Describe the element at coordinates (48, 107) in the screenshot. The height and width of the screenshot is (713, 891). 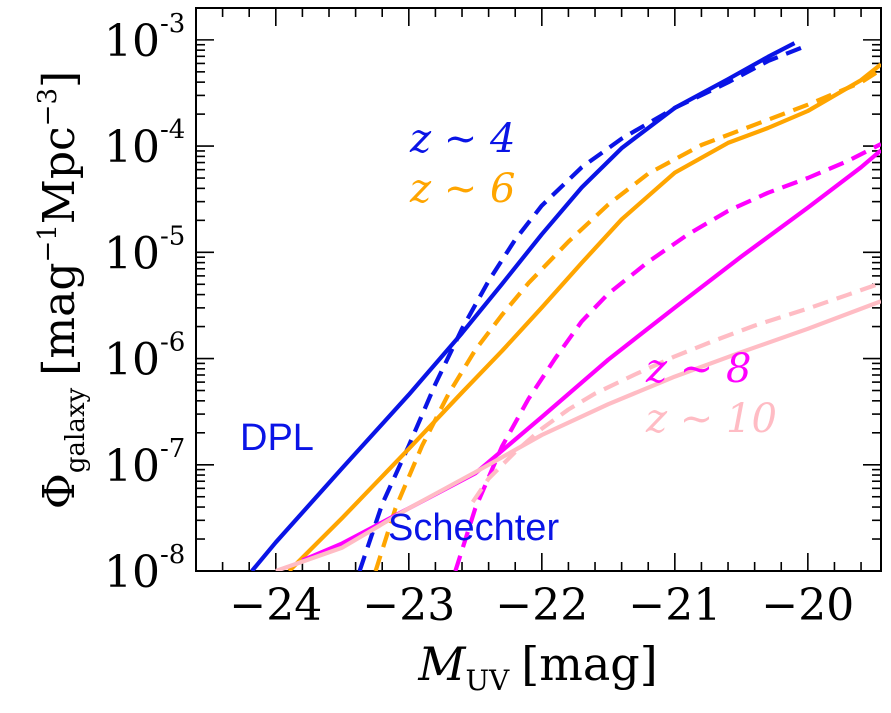
I see `y-axis-unit-exp2: −3` at that location.